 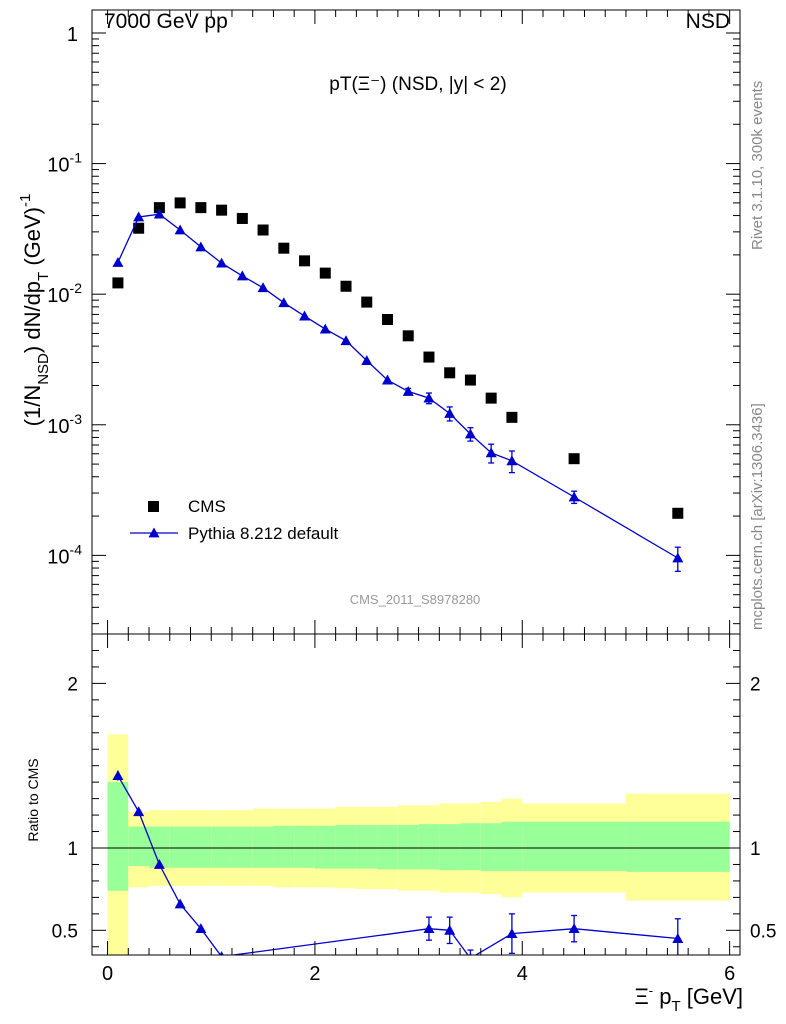 I want to click on ratio-y-tick-label-right: 0.5, so click(x=763, y=931).